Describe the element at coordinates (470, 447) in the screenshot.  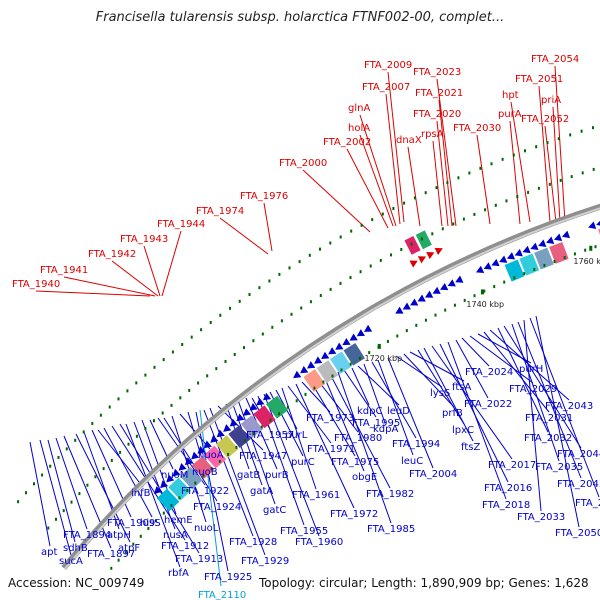
I see `reverse-gene-label: ftsZ` at that location.